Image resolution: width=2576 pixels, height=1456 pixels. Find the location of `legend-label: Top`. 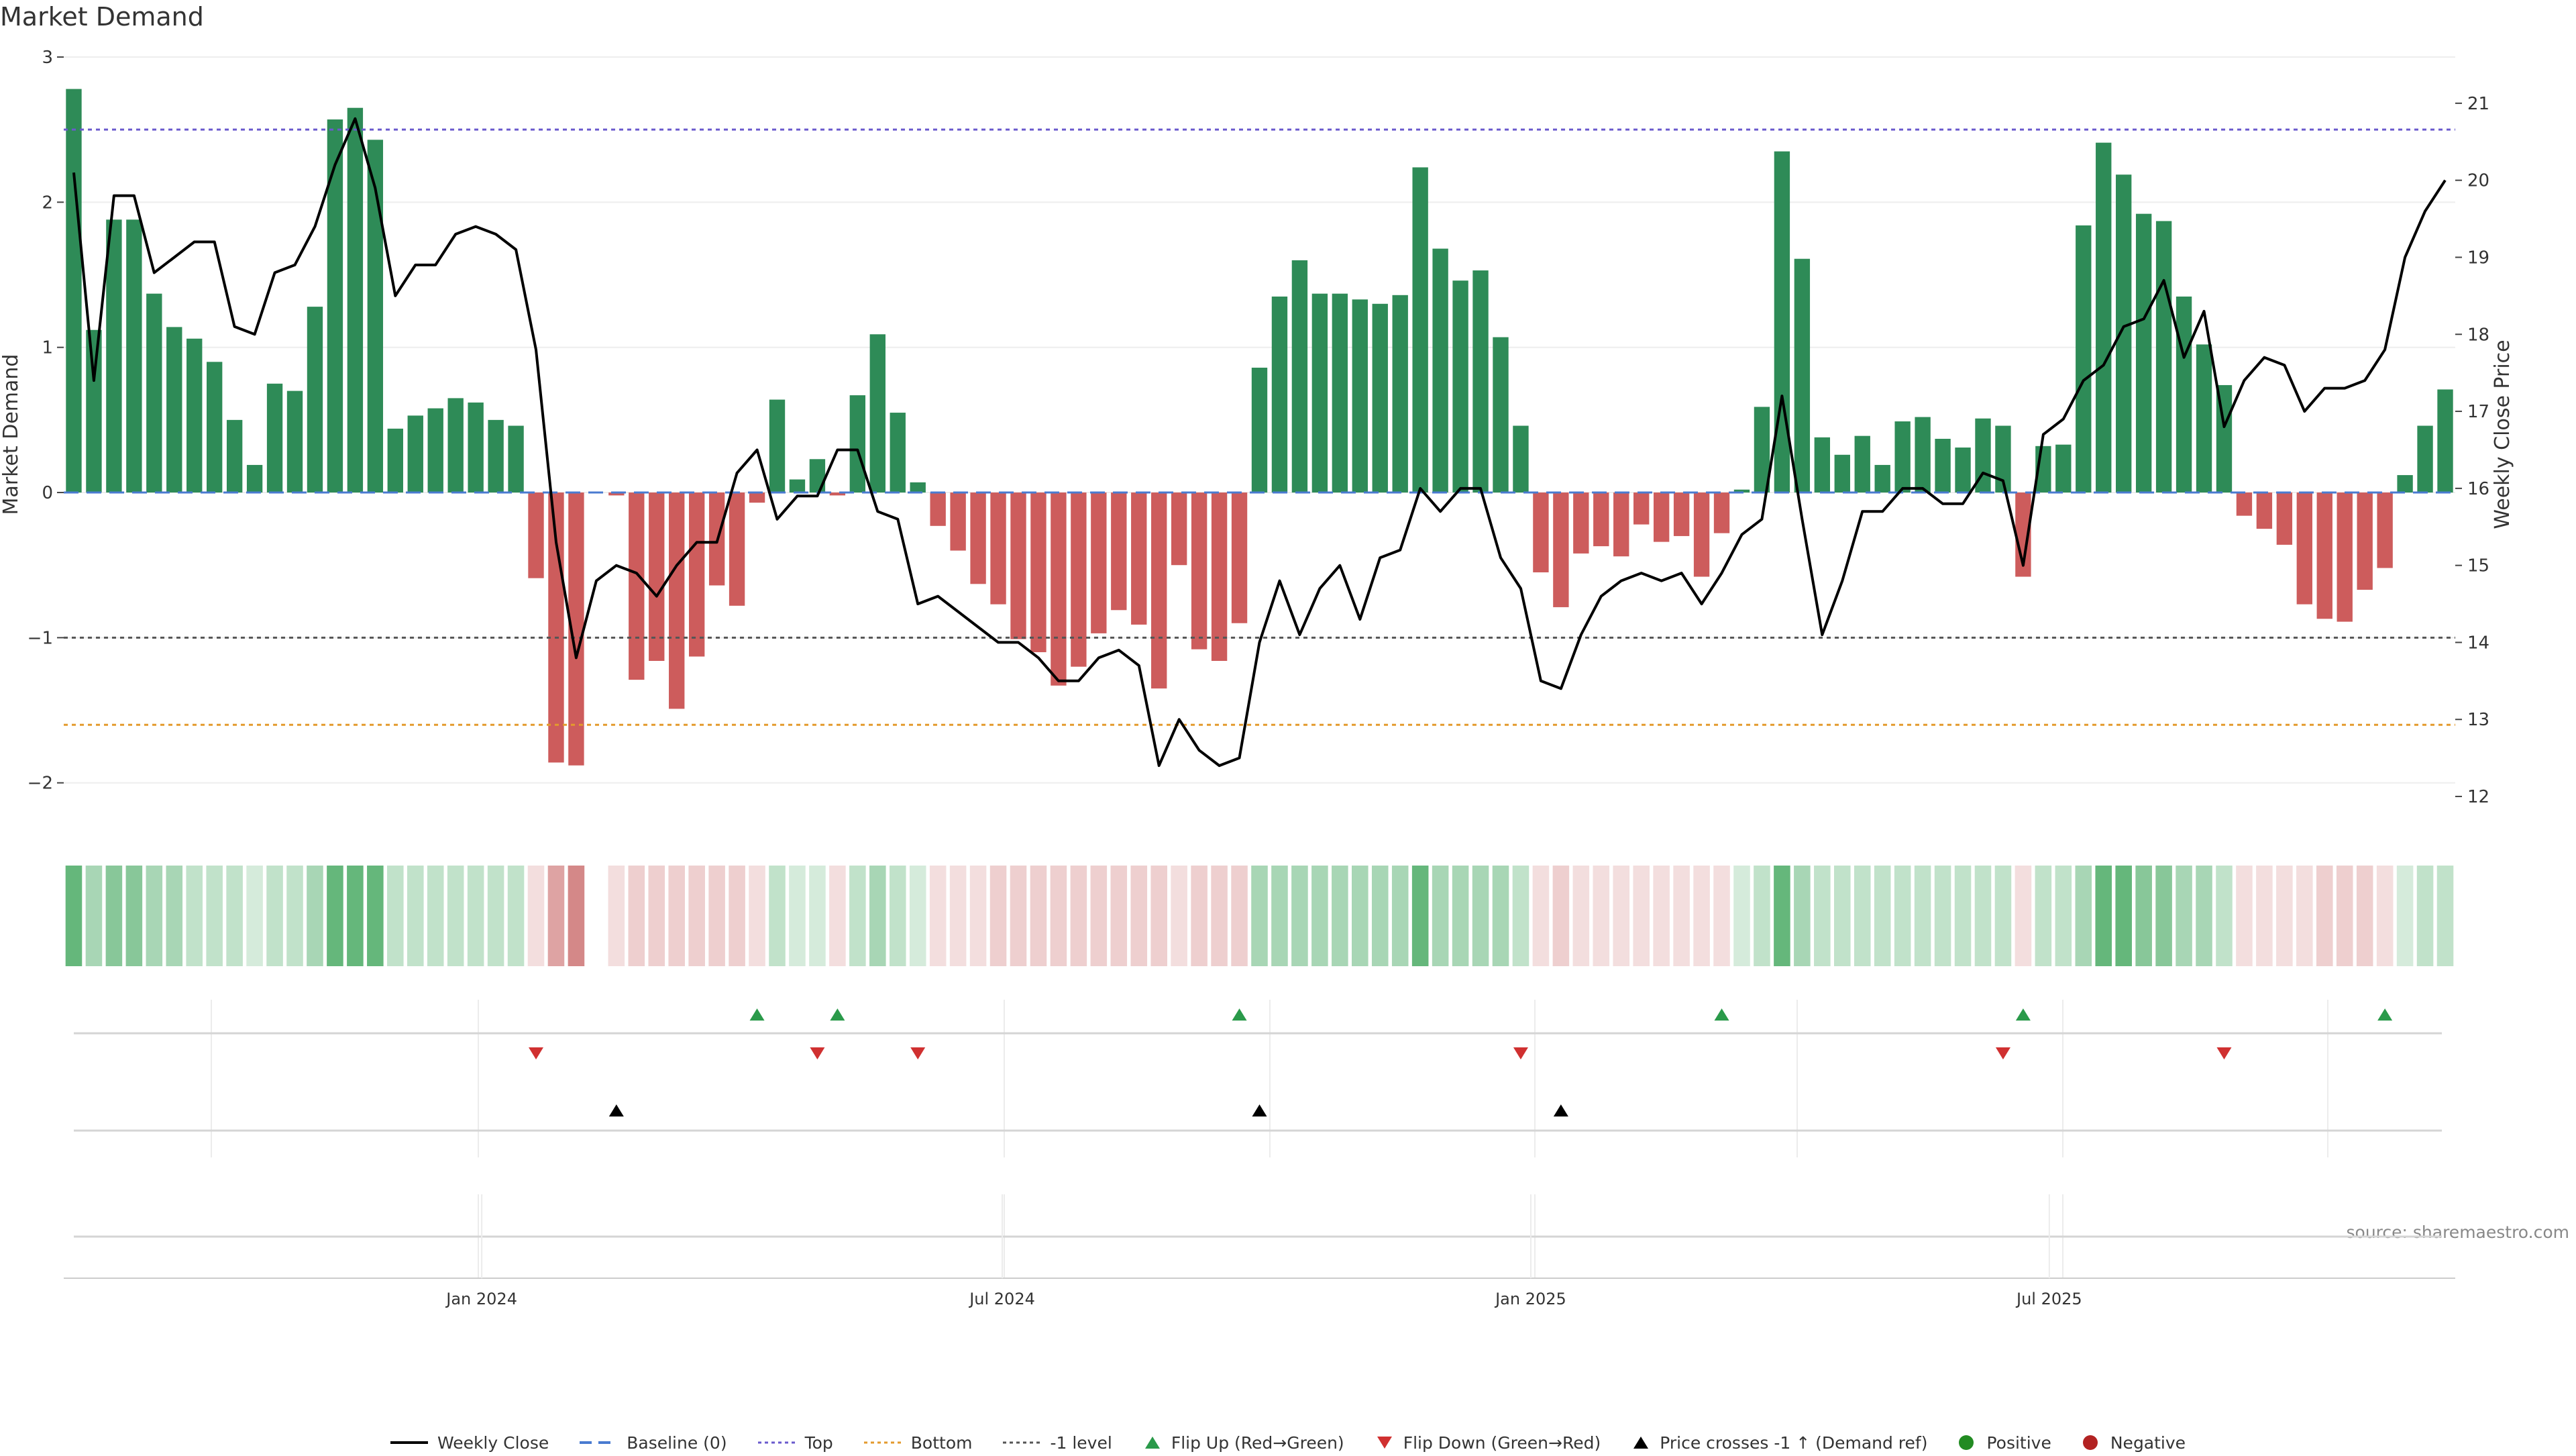

legend-label: Top is located at coordinates (818, 1443).